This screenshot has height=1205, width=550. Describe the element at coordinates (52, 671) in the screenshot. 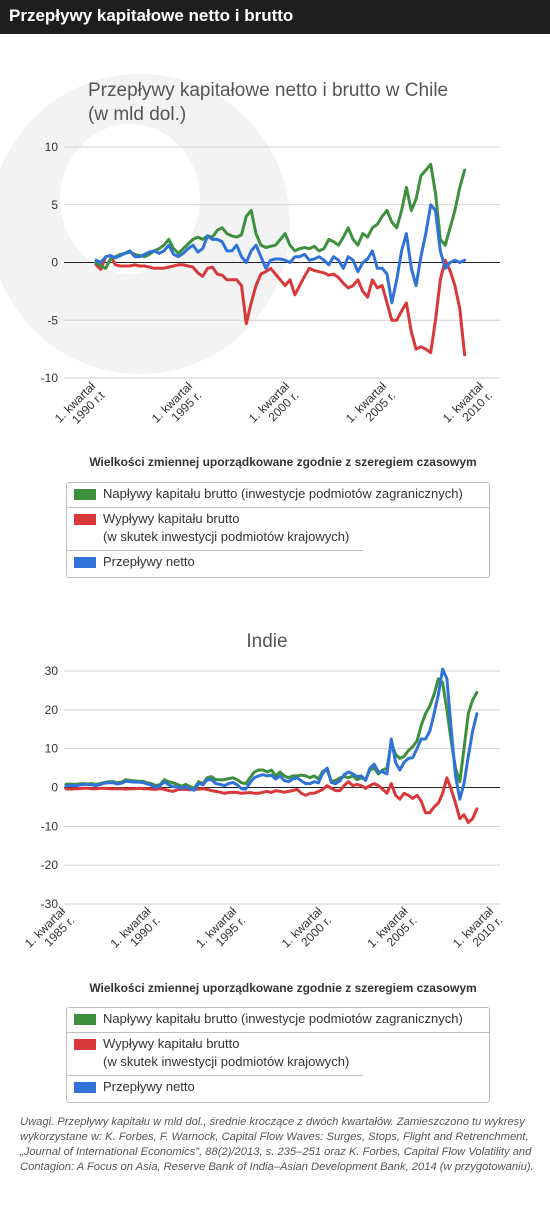

I see `y-tick-label: 30` at that location.